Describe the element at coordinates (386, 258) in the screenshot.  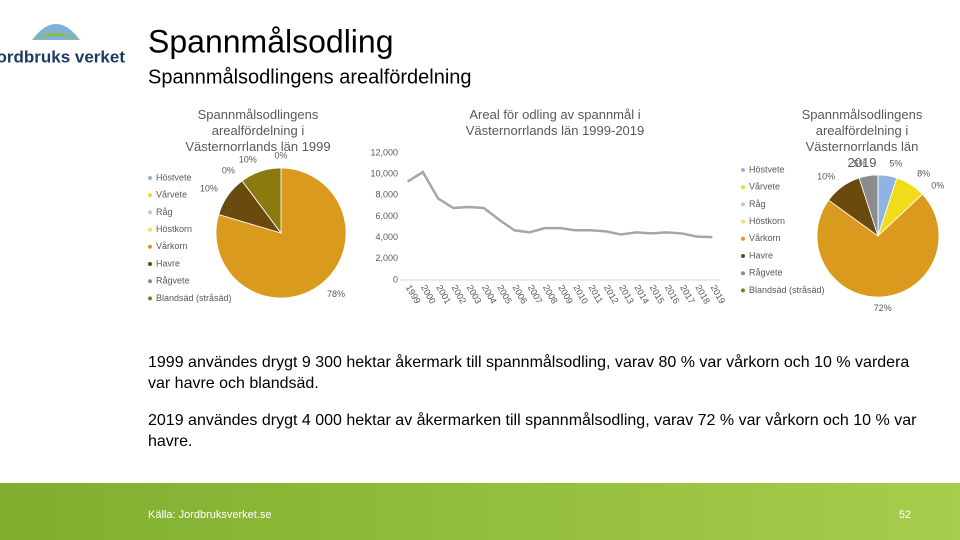
I see `y-tick-label: 2,000` at that location.